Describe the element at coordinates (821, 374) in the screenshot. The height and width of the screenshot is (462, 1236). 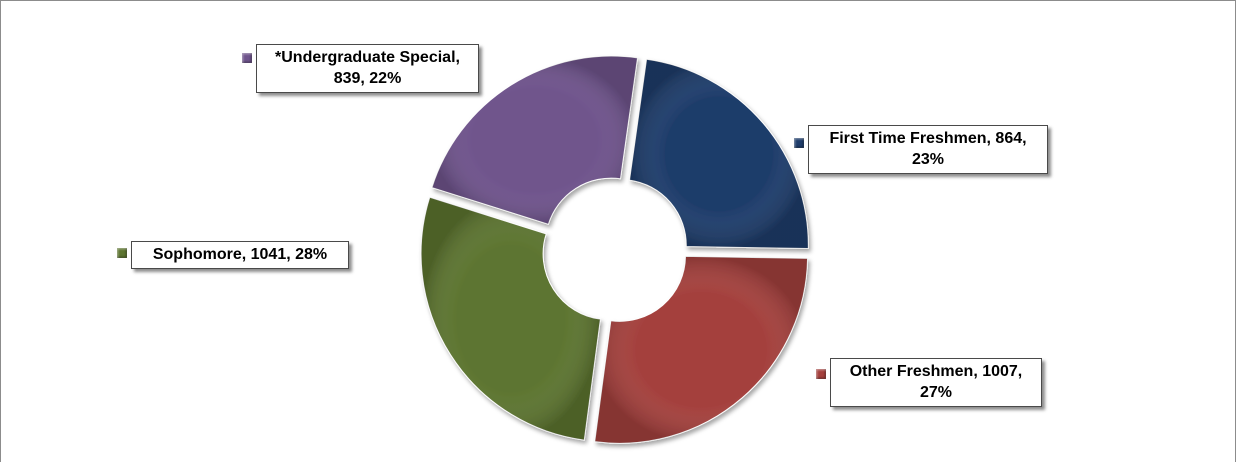
I see `legend-key-other-freshmen` at that location.